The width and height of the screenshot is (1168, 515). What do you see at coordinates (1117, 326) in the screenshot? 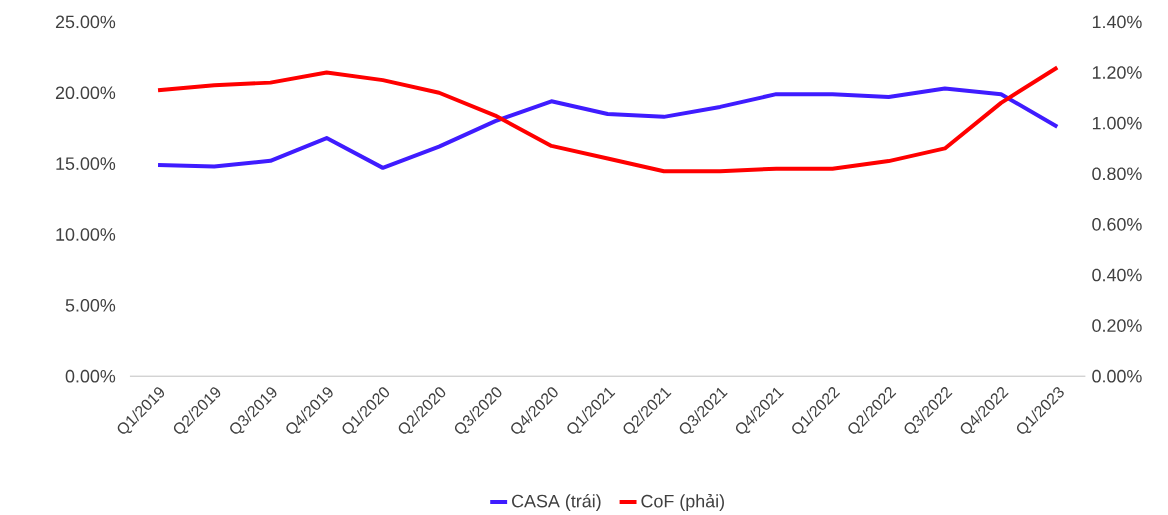
I see `y2-tick-label: 0.20%` at bounding box center [1117, 326].